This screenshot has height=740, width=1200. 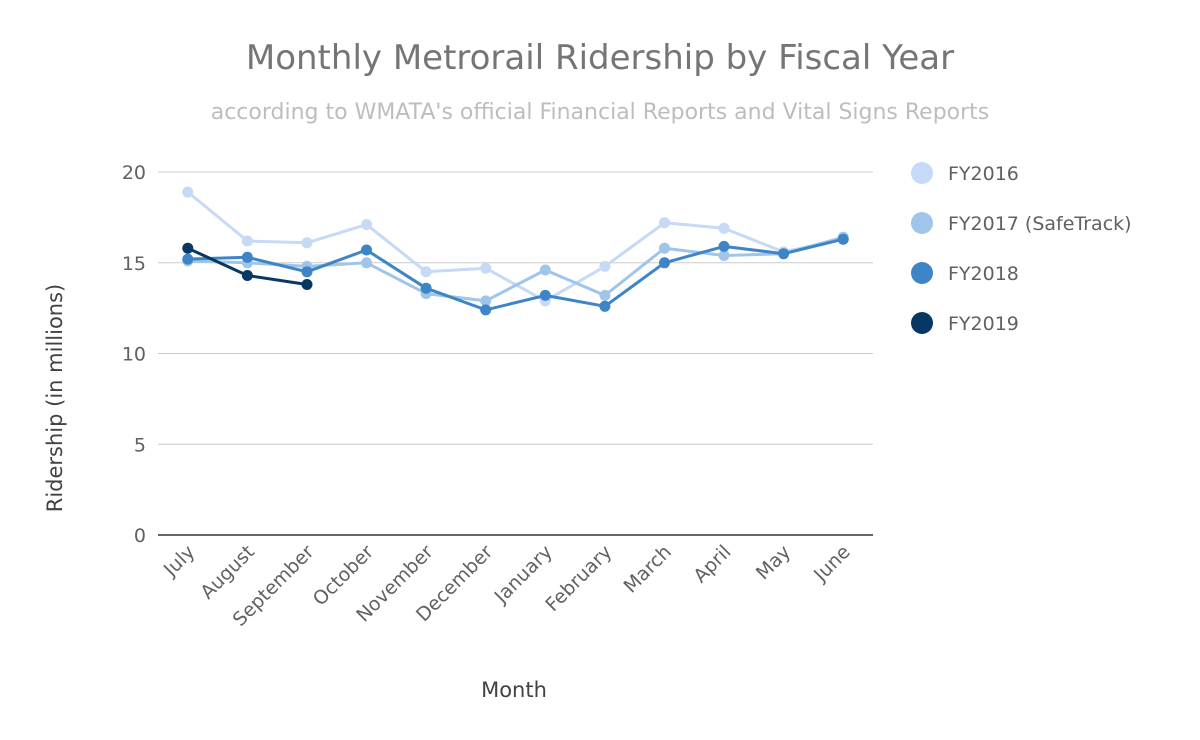 I want to click on series-2-line, so click(x=515, y=274).